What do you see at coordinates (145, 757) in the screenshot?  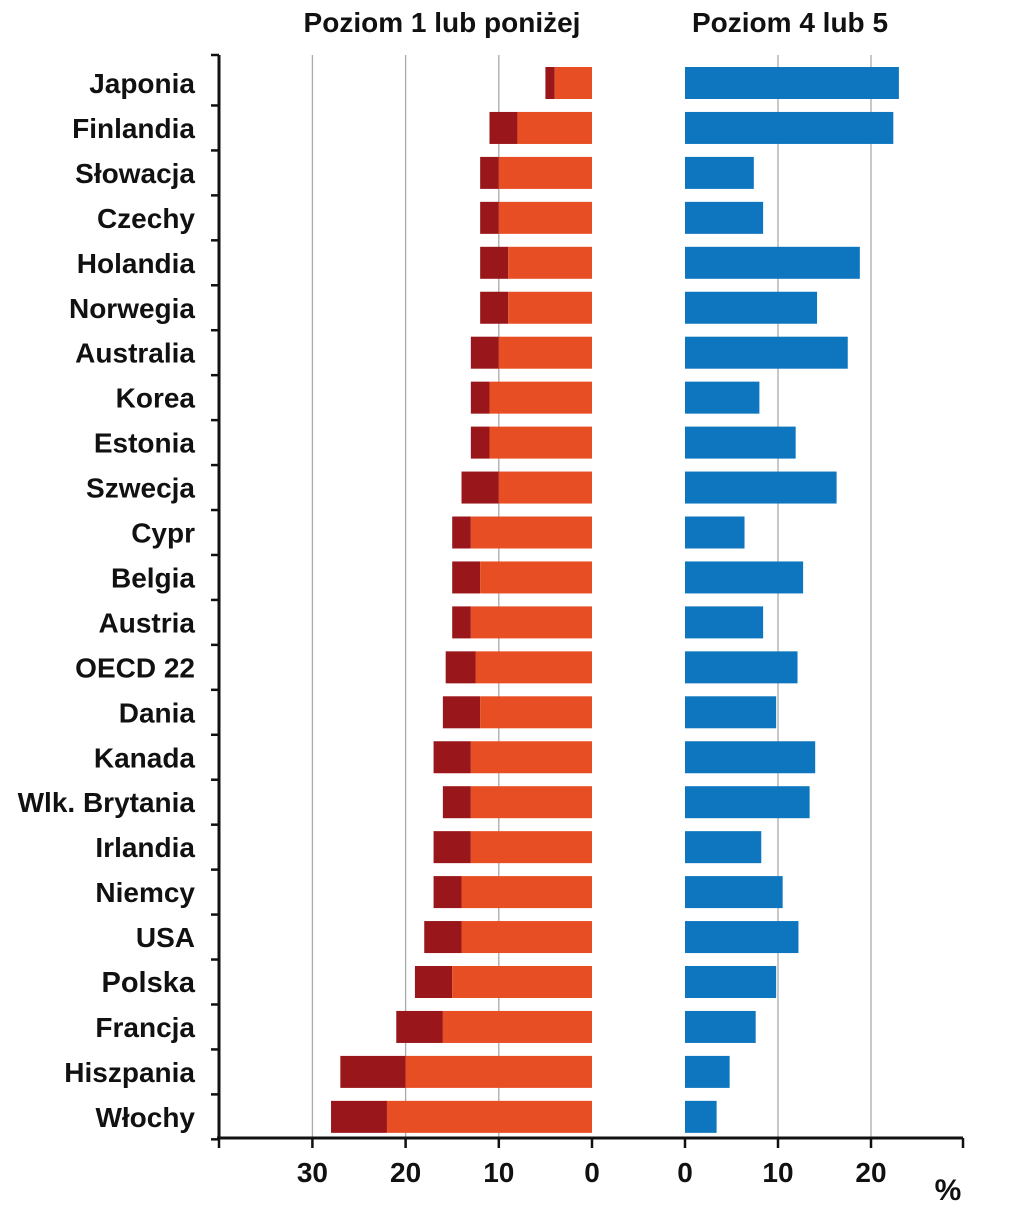 I see `category-label: Kanada` at bounding box center [145, 757].